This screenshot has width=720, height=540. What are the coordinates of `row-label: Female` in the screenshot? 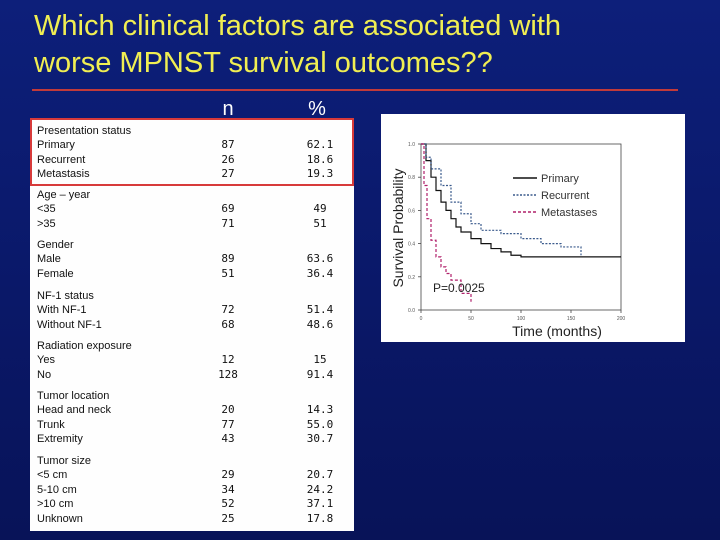 It's located at (55, 273).